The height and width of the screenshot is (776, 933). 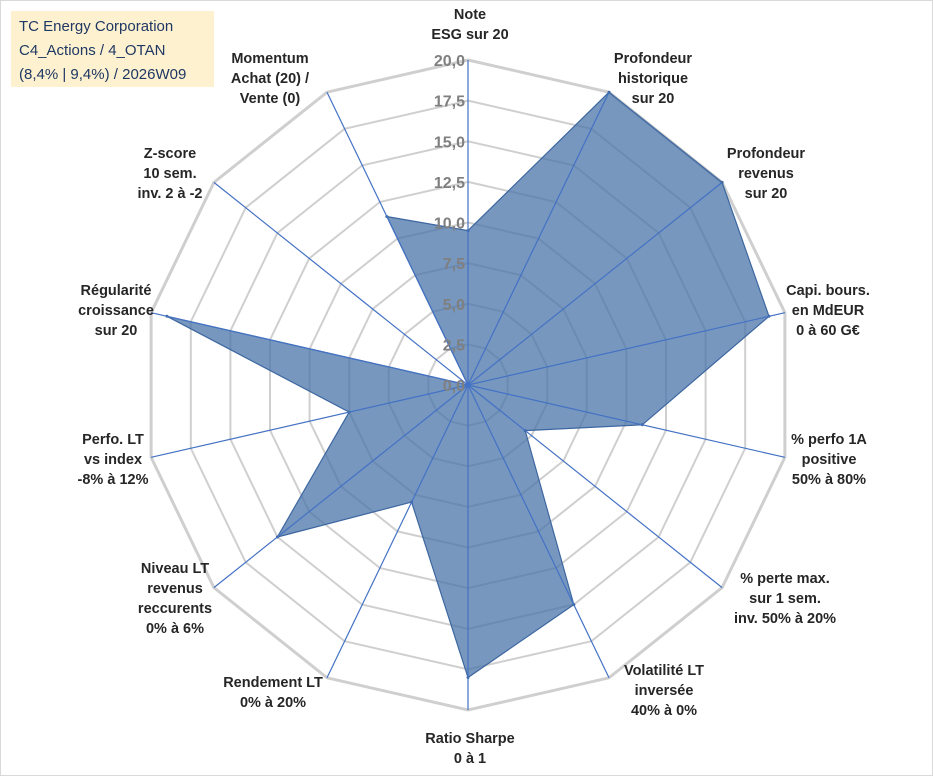 What do you see at coordinates (273, 683) in the screenshot?
I see `axis-label-line: Rendement LT` at bounding box center [273, 683].